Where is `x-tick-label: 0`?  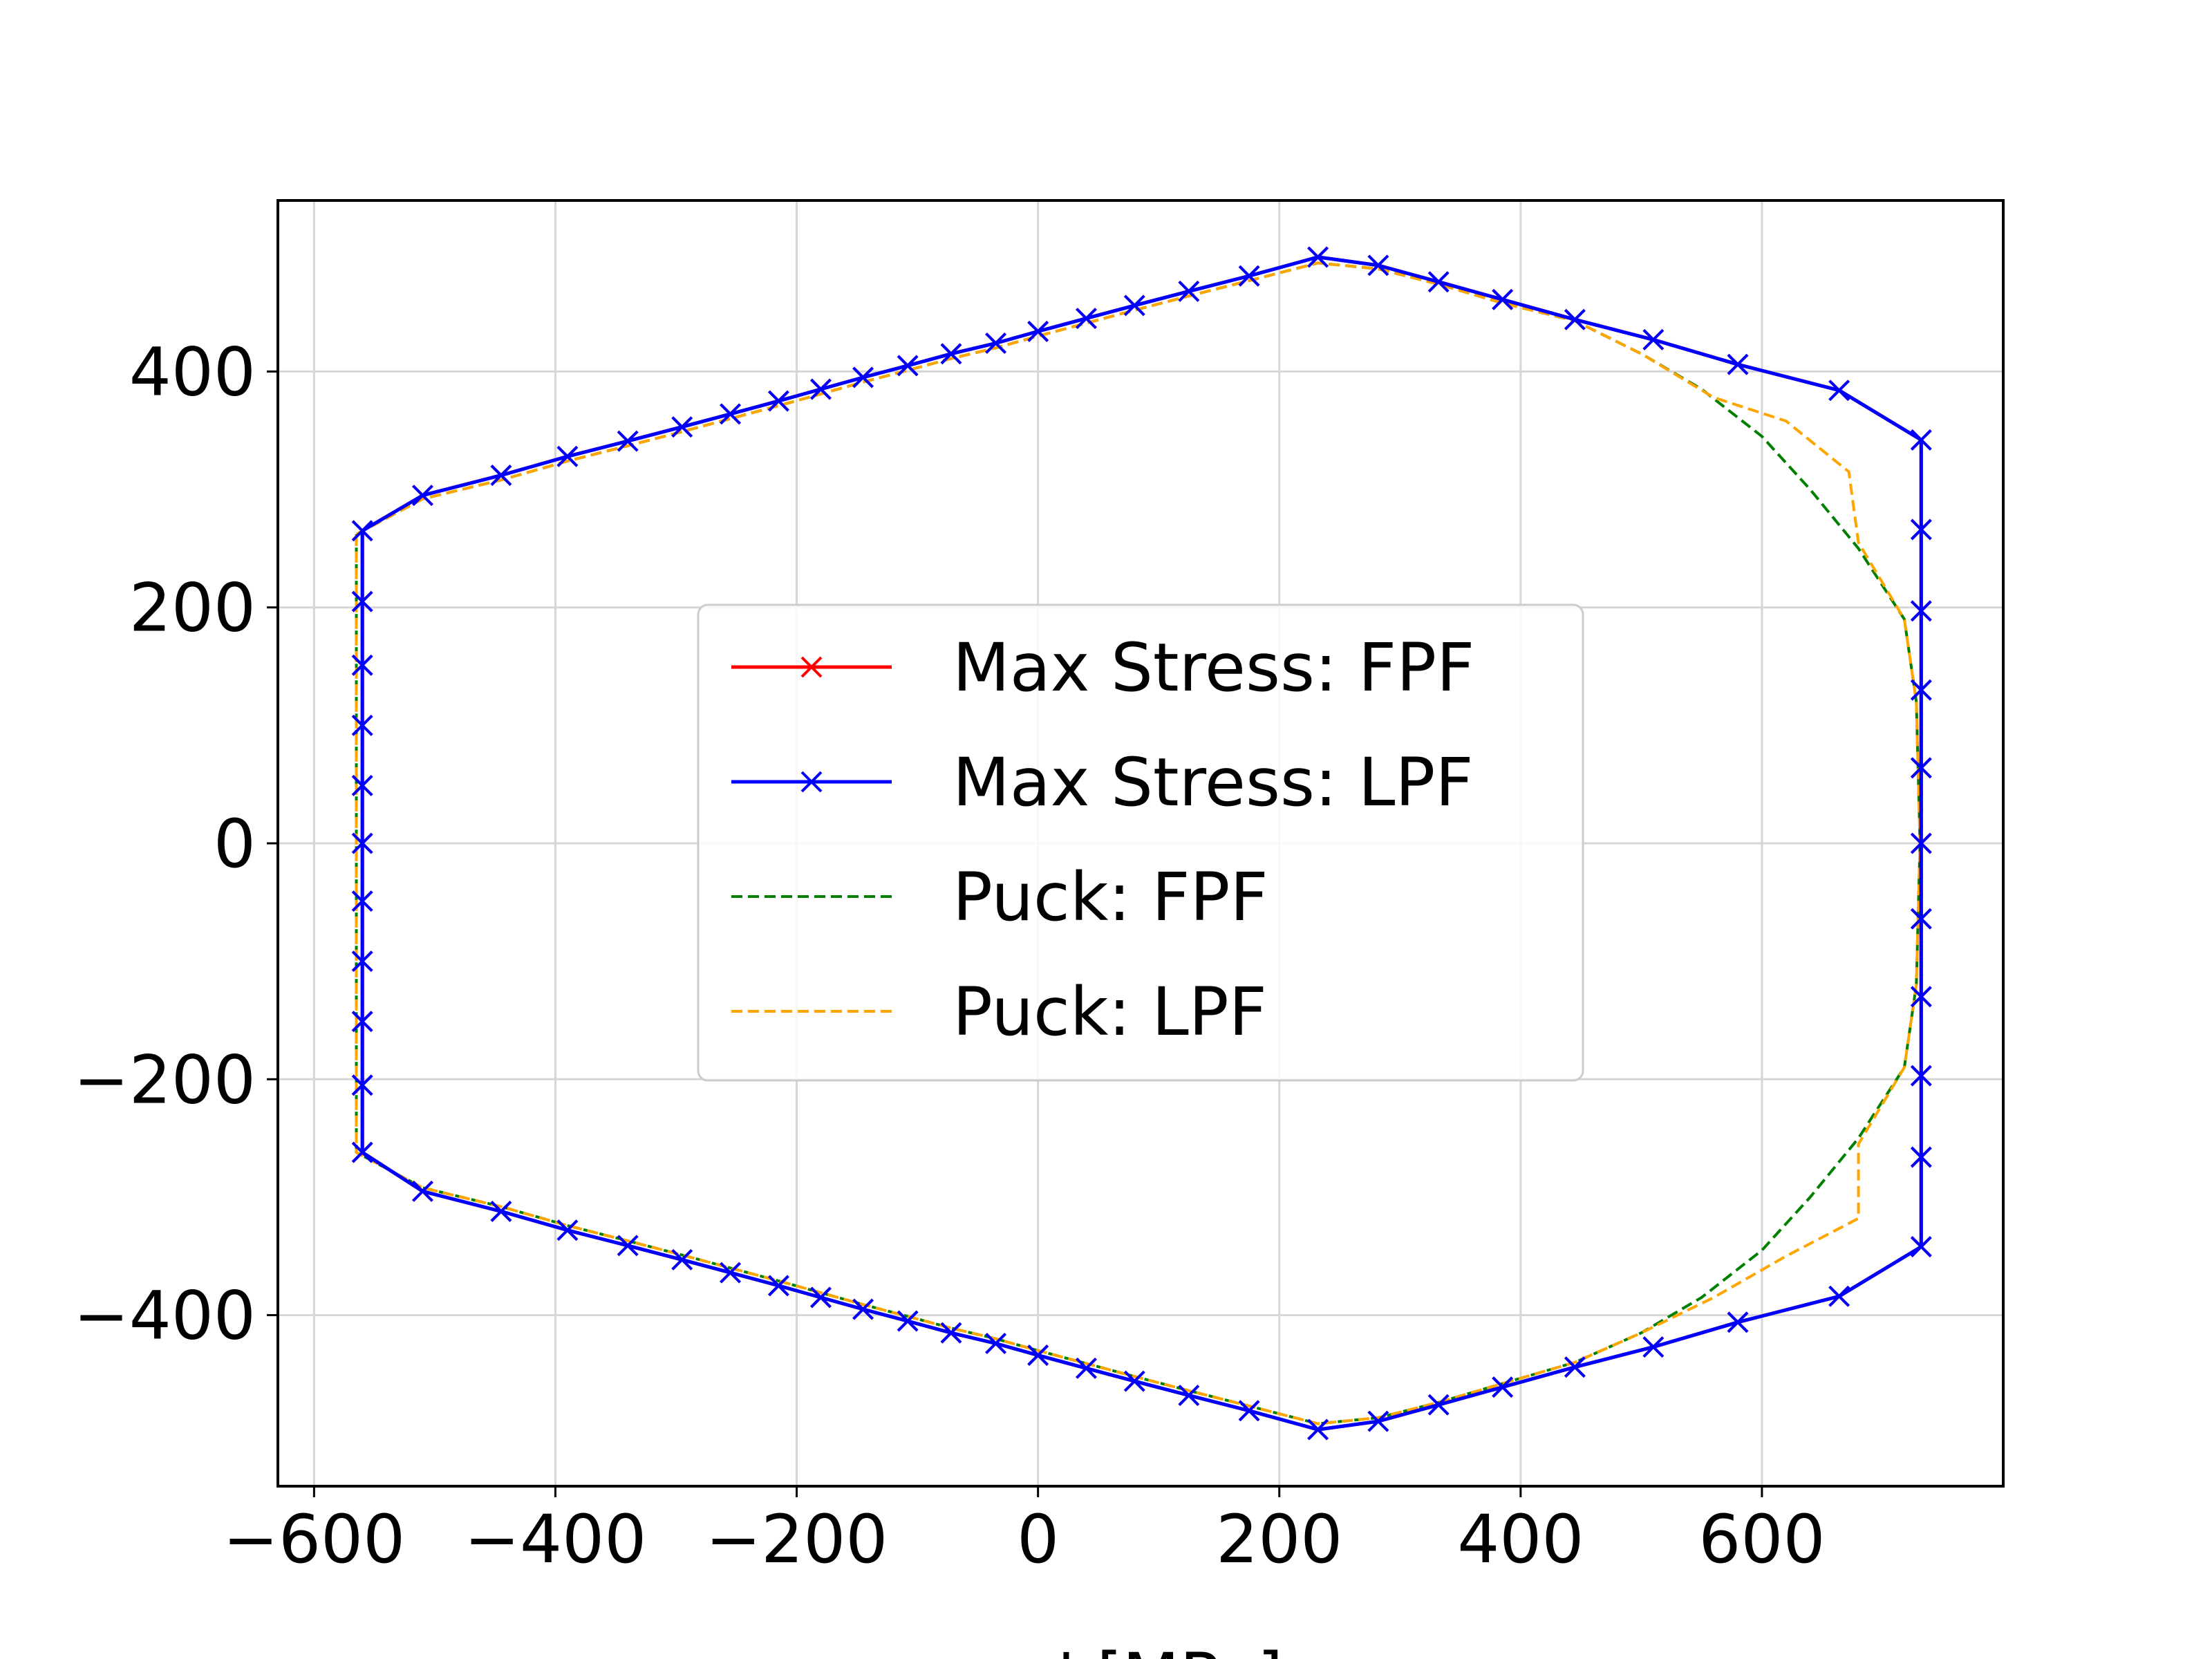
x-tick-label: 0 is located at coordinates (1038, 1540).